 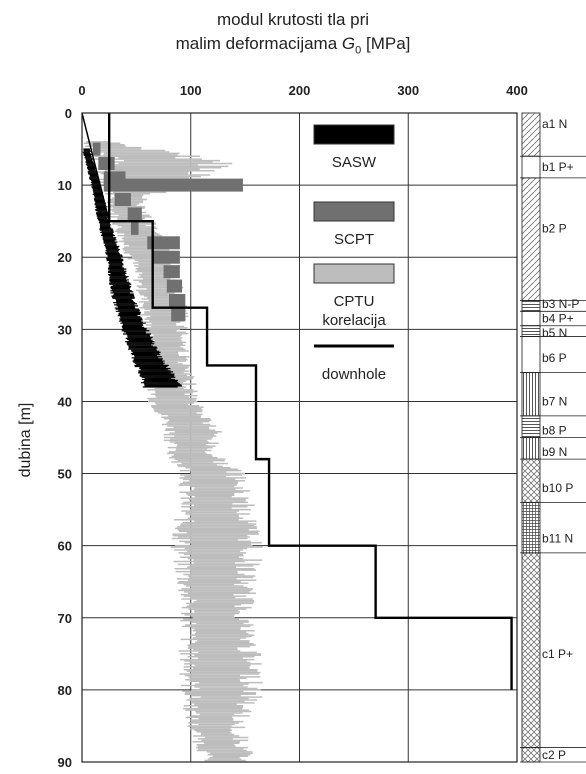 What do you see at coordinates (65, 257) in the screenshot?
I see `y-tick-label: 20` at bounding box center [65, 257].